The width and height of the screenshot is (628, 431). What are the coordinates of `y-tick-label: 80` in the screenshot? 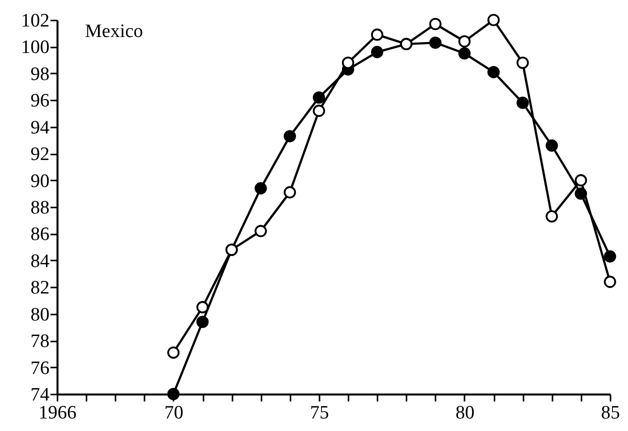 It's located at (40, 315).